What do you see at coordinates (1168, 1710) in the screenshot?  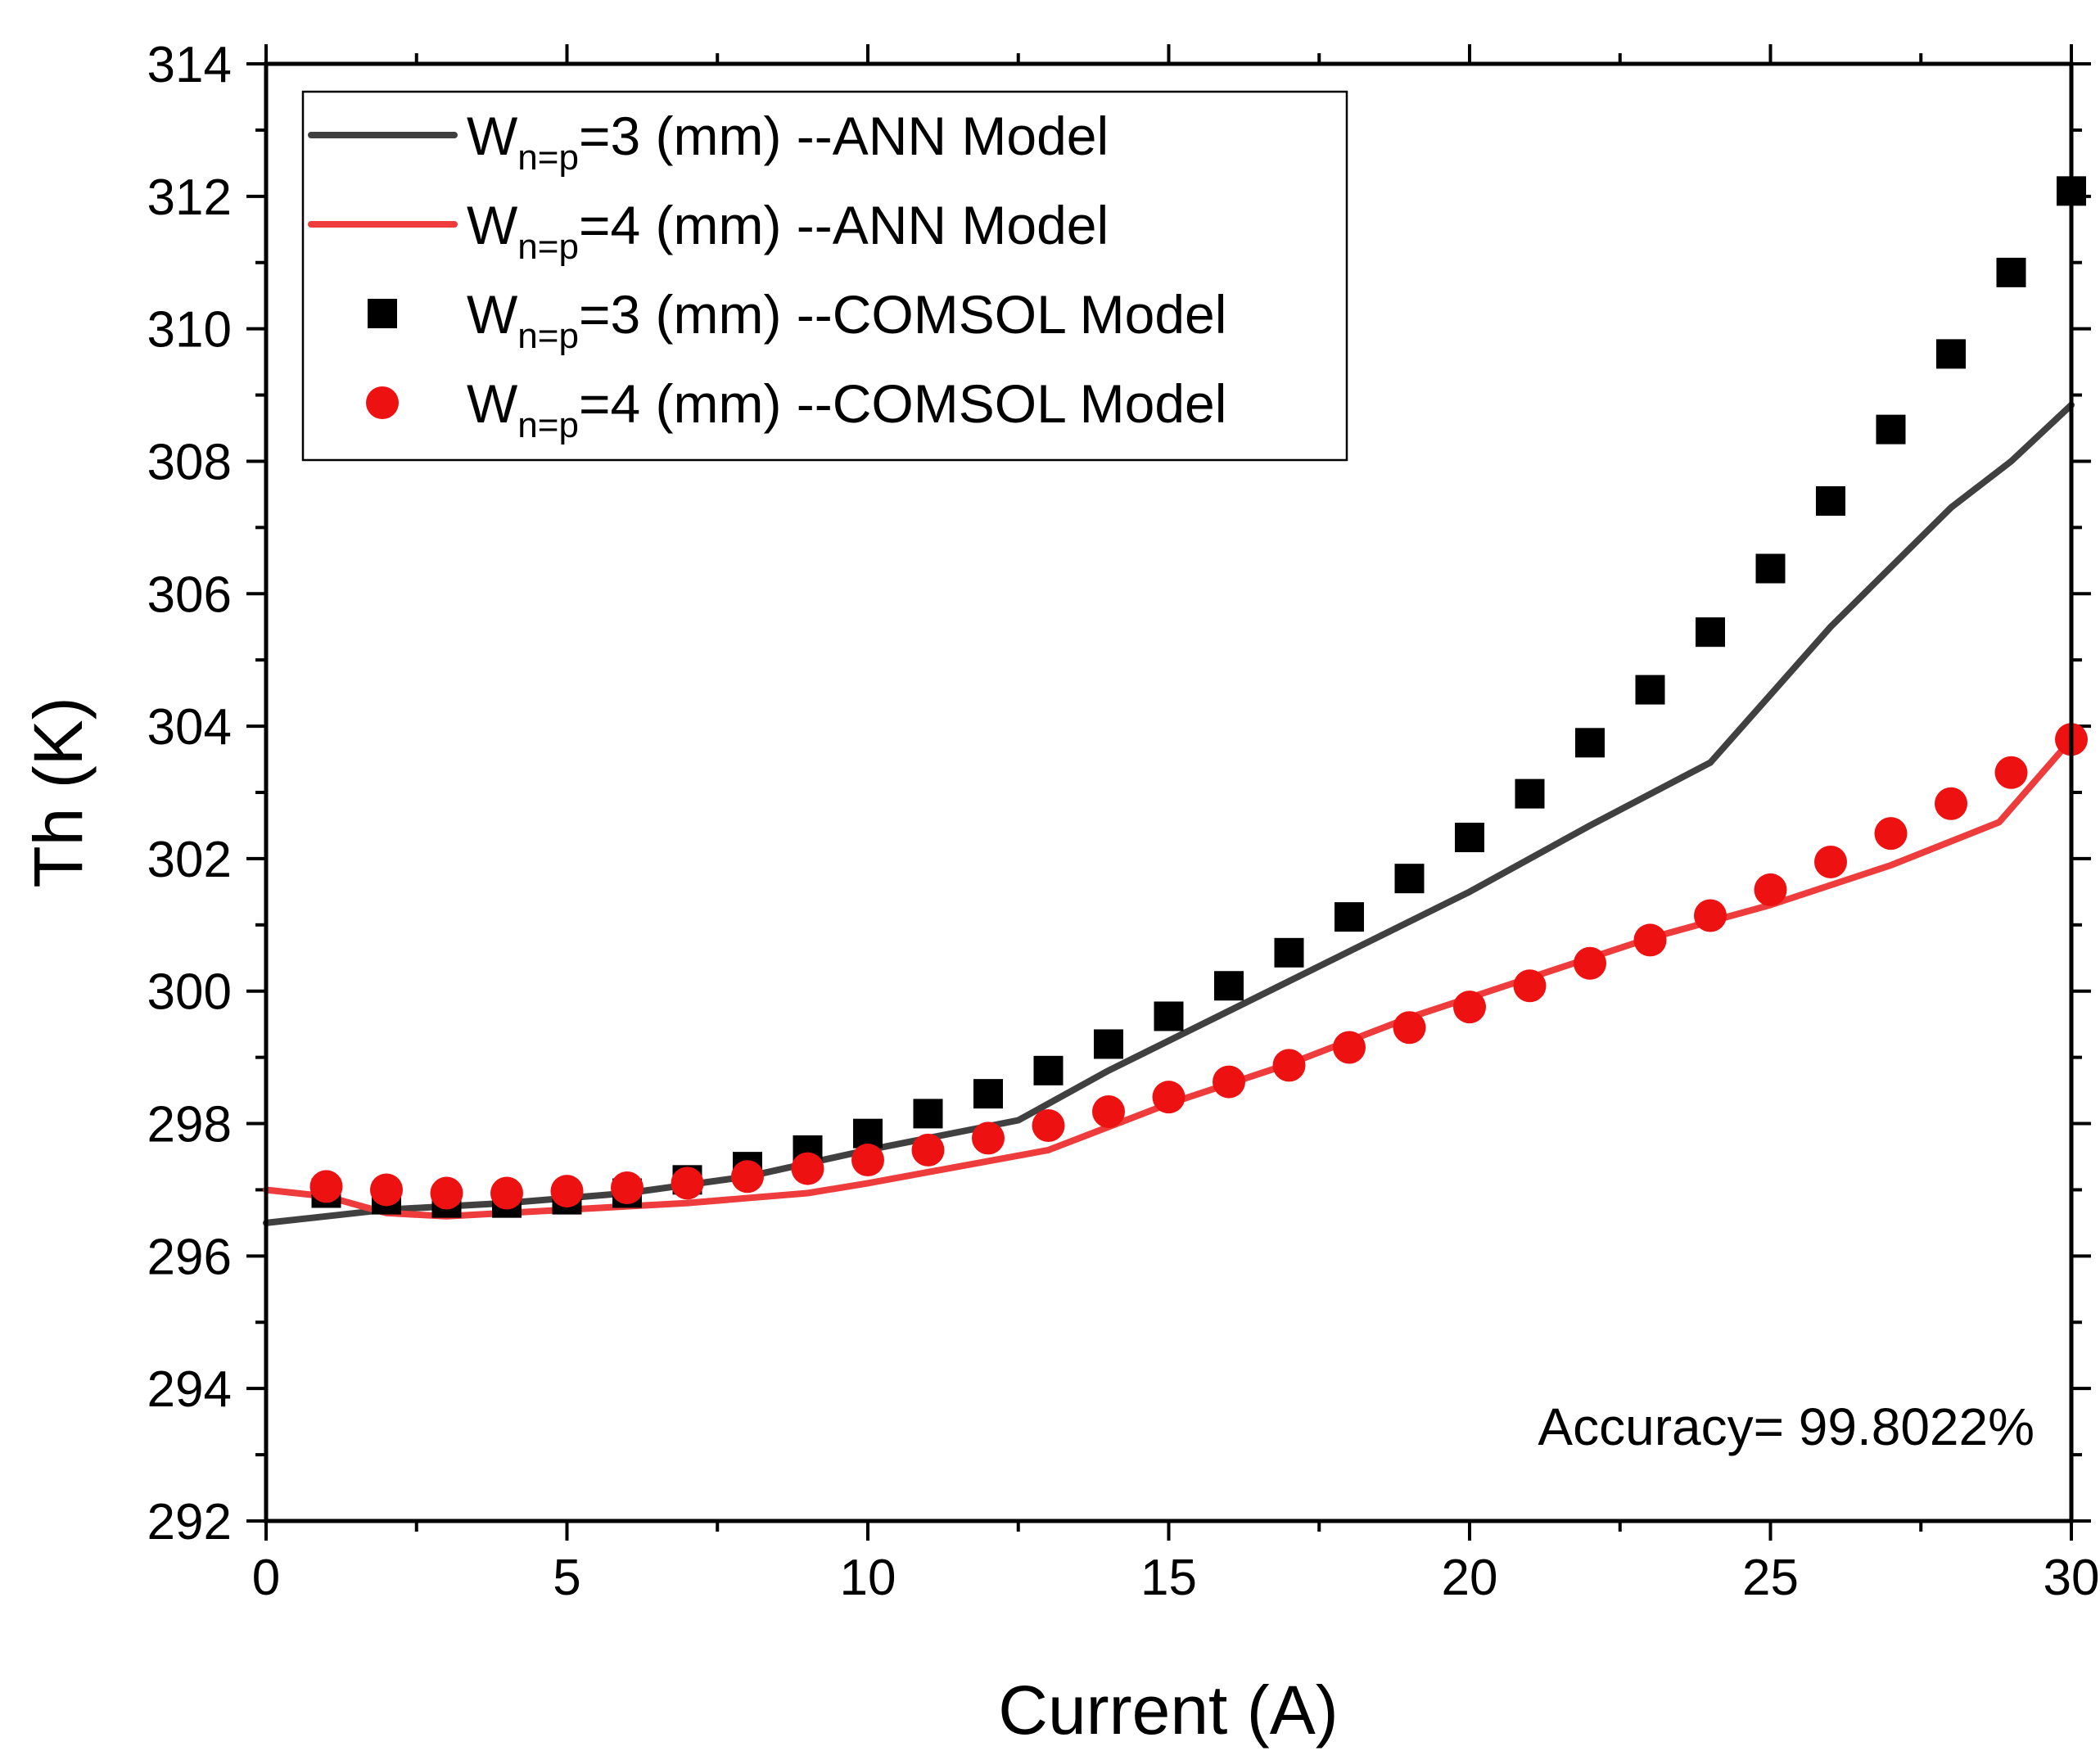 I see `x-axis-title: Current (A)` at bounding box center [1168, 1710].